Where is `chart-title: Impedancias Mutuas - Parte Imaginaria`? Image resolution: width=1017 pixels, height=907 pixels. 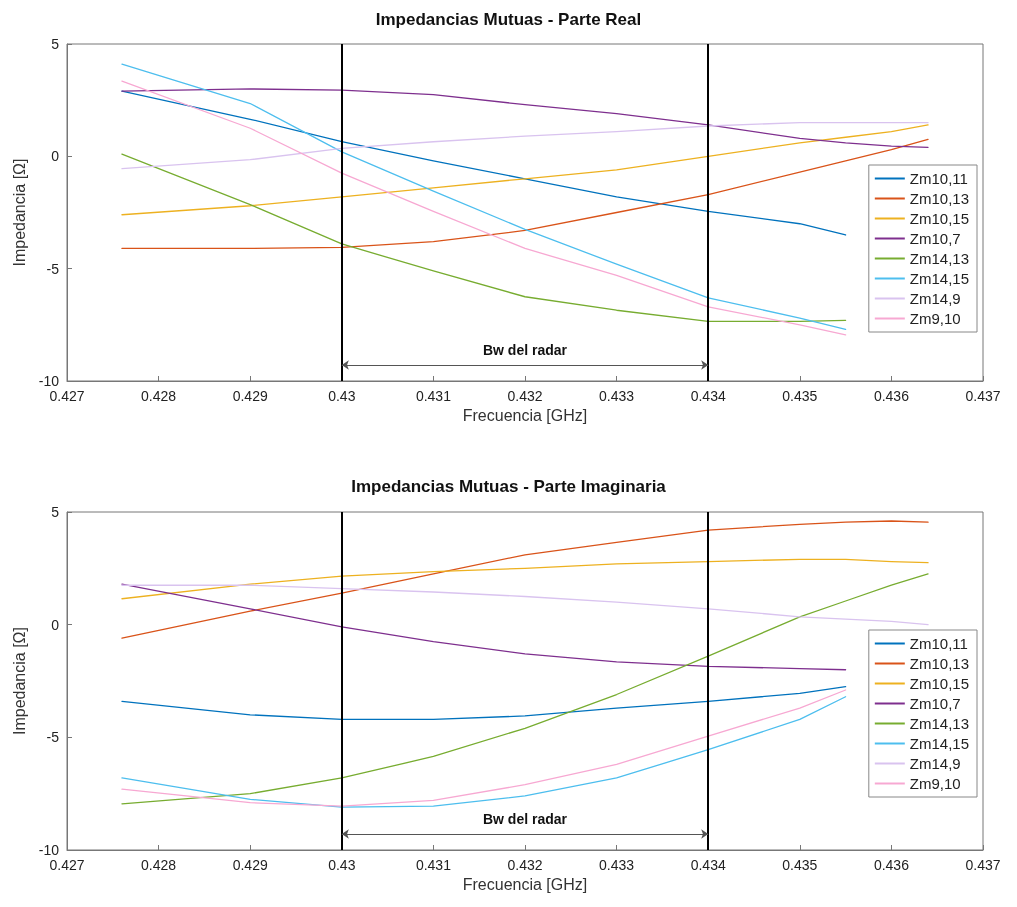
chart-title: Impedancias Mutuas - Parte Imaginaria is located at coordinates (509, 486).